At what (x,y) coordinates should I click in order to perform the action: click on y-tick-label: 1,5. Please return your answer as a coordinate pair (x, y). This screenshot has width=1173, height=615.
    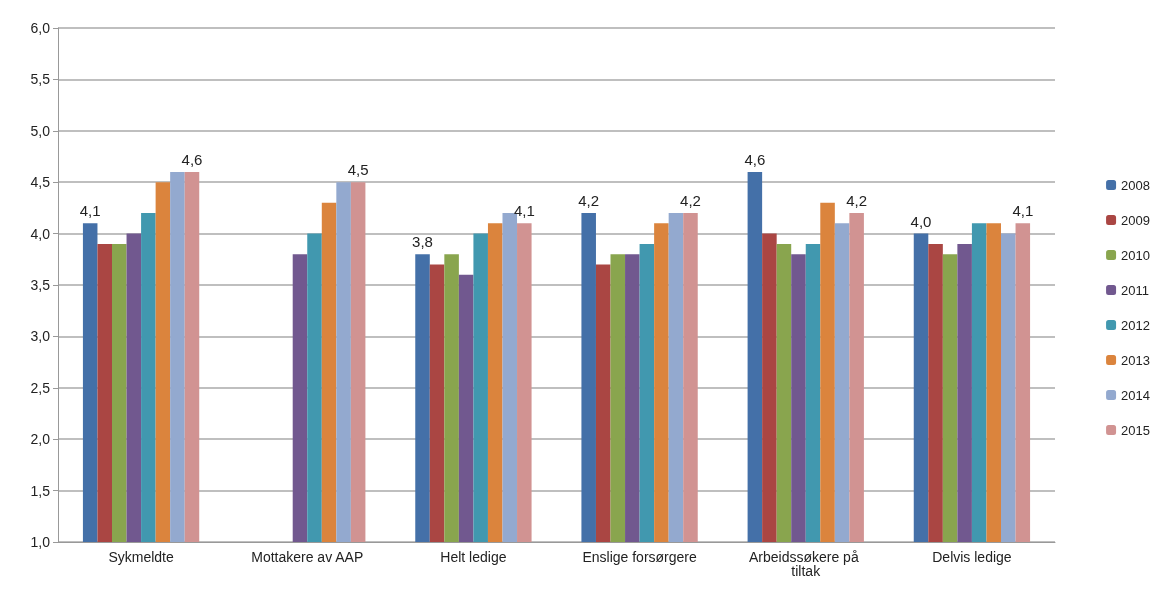
    Looking at the image, I should click on (40, 490).